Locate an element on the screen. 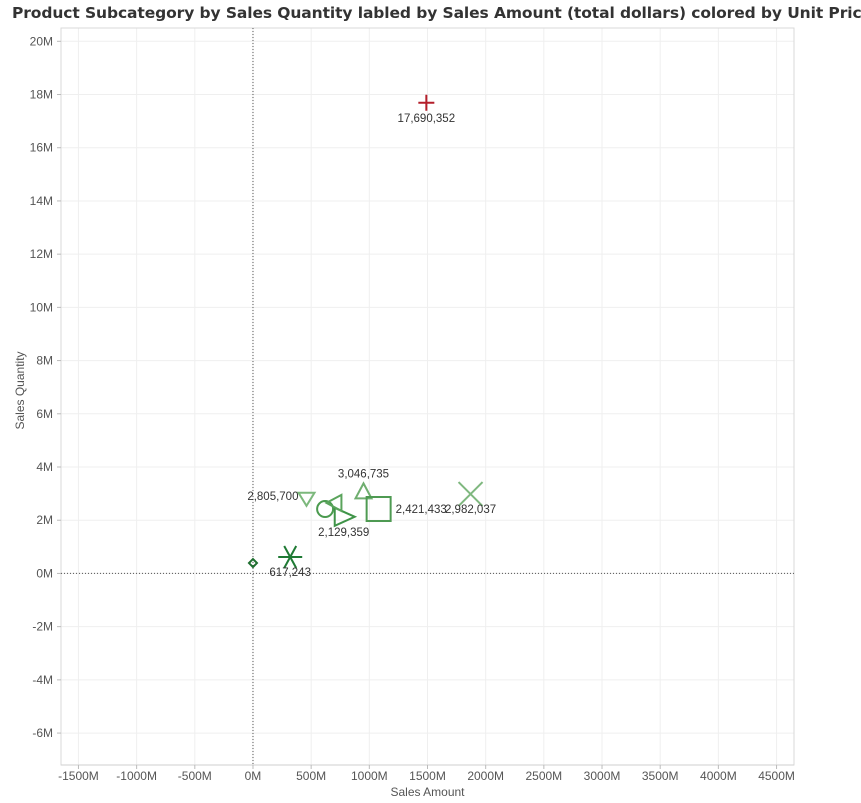 The image size is (861, 803). y-tick-label: 12M is located at coordinates (41, 254).